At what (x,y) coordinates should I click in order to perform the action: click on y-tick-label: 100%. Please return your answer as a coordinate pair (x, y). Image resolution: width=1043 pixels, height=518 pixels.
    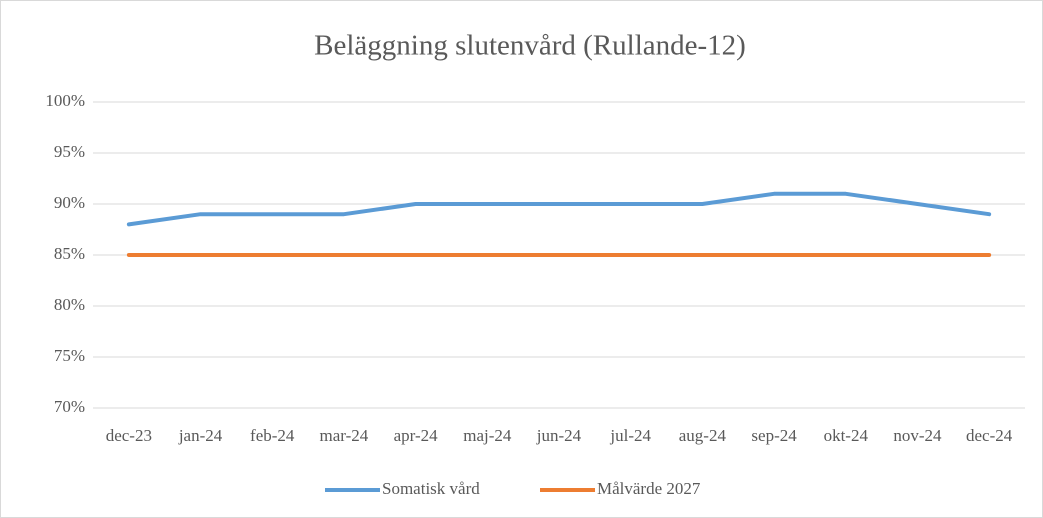
    Looking at the image, I should click on (65, 100).